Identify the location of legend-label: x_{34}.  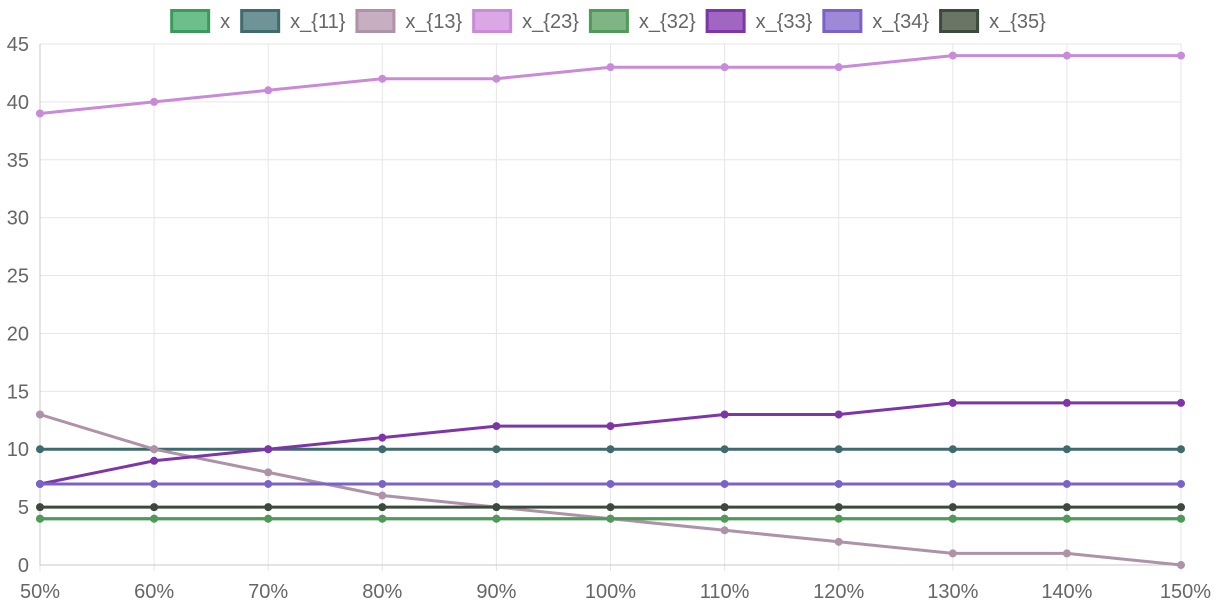
(900, 22).